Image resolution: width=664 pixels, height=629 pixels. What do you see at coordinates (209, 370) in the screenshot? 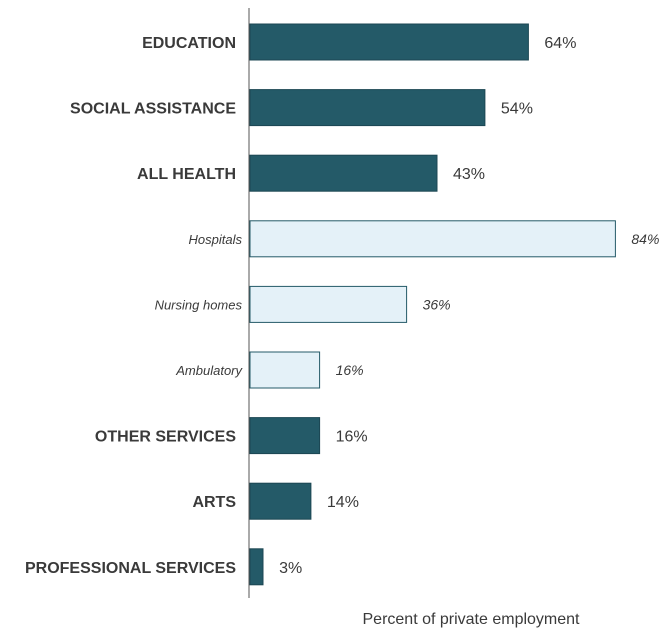
I see `category-label: Ambulatory` at bounding box center [209, 370].